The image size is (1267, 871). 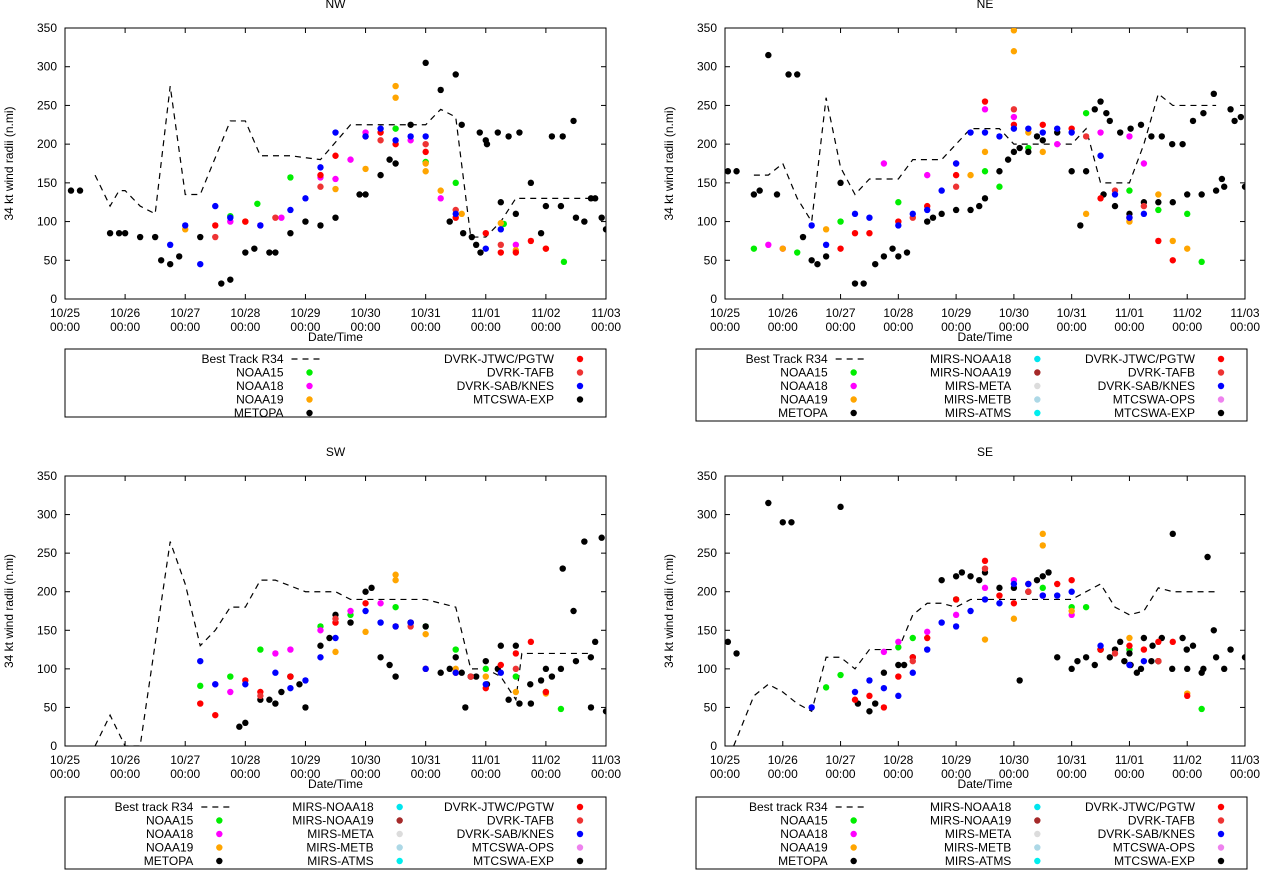 What do you see at coordinates (1154, 848) in the screenshot?
I see `legend-label: MTCSWA-OPS` at bounding box center [1154, 848].